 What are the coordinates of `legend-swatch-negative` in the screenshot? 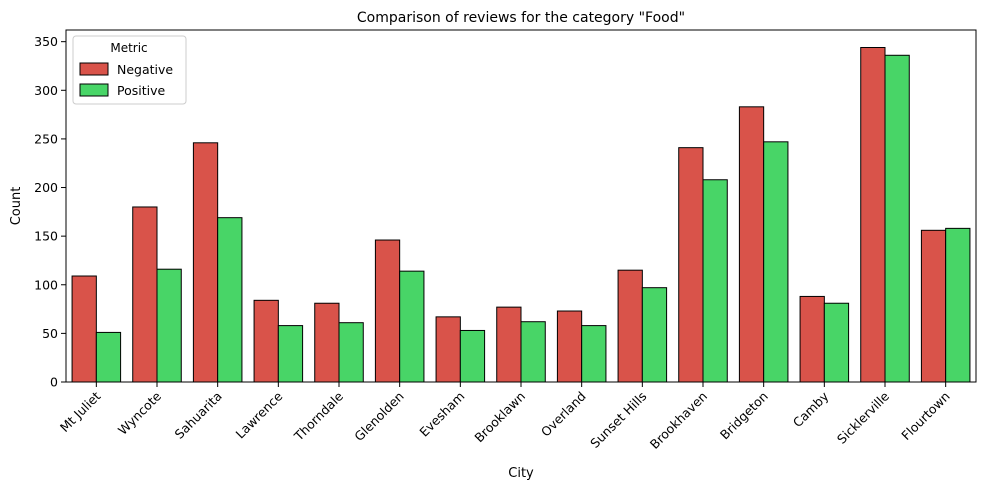 It's located at (94, 69).